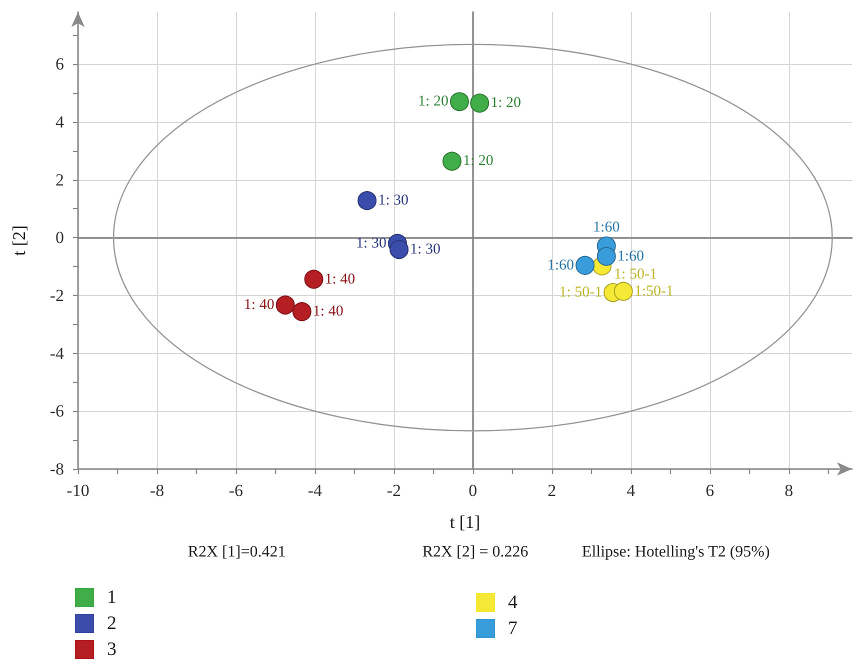 The image size is (861, 663). Describe the element at coordinates (57, 353) in the screenshot. I see `y-tick-label: -4` at that location.